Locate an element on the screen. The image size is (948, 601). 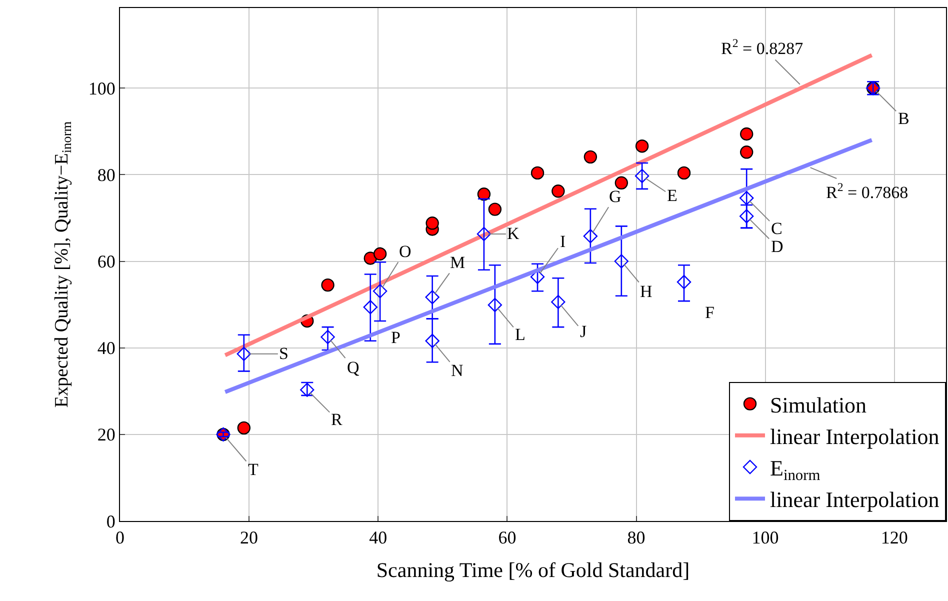
annotation: B is located at coordinates (904, 118).